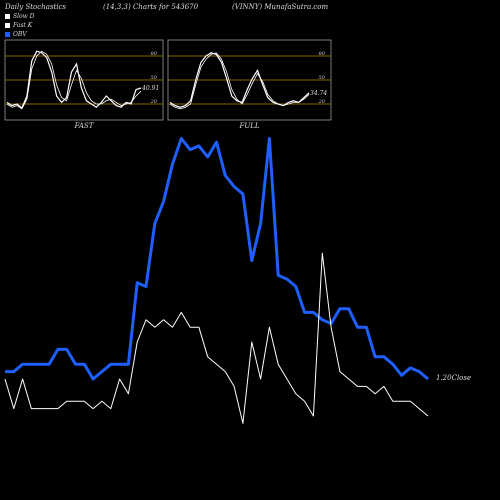  What do you see at coordinates (7, 34) in the screenshot?
I see `legend-swatch-obv` at bounding box center [7, 34].